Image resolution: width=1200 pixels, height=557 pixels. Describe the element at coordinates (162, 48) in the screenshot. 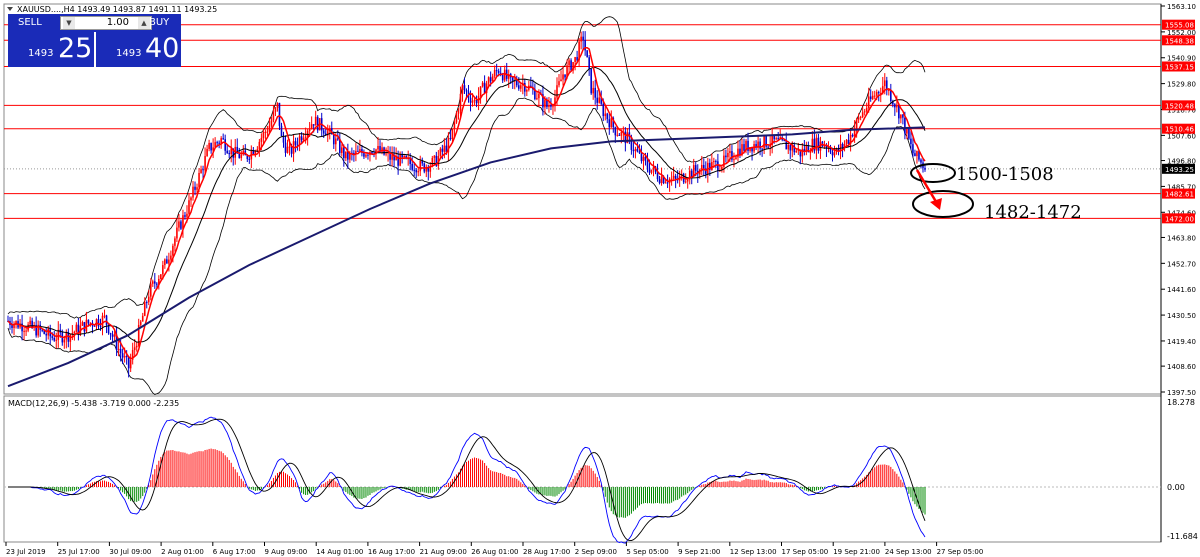

I see `buy-price-big: 40` at that location.